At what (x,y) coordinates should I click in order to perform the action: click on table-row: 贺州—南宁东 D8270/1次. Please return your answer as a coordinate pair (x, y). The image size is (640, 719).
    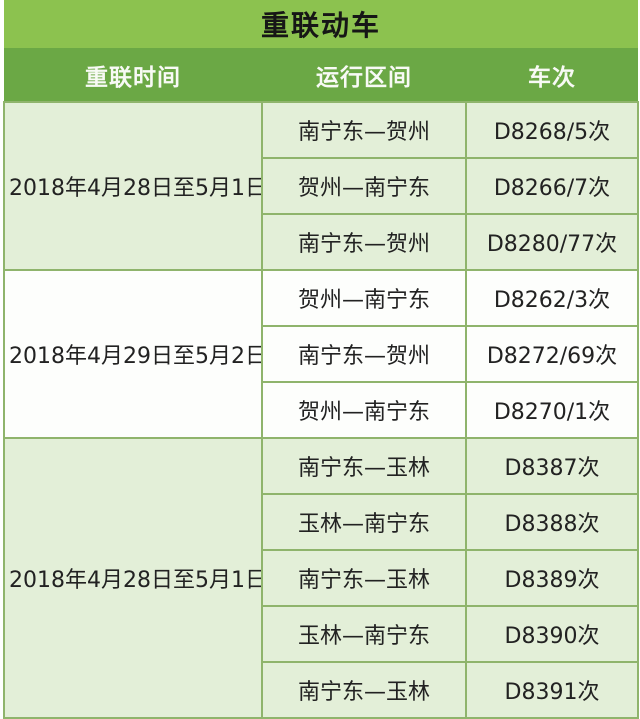
    Looking at the image, I should click on (321, 410).